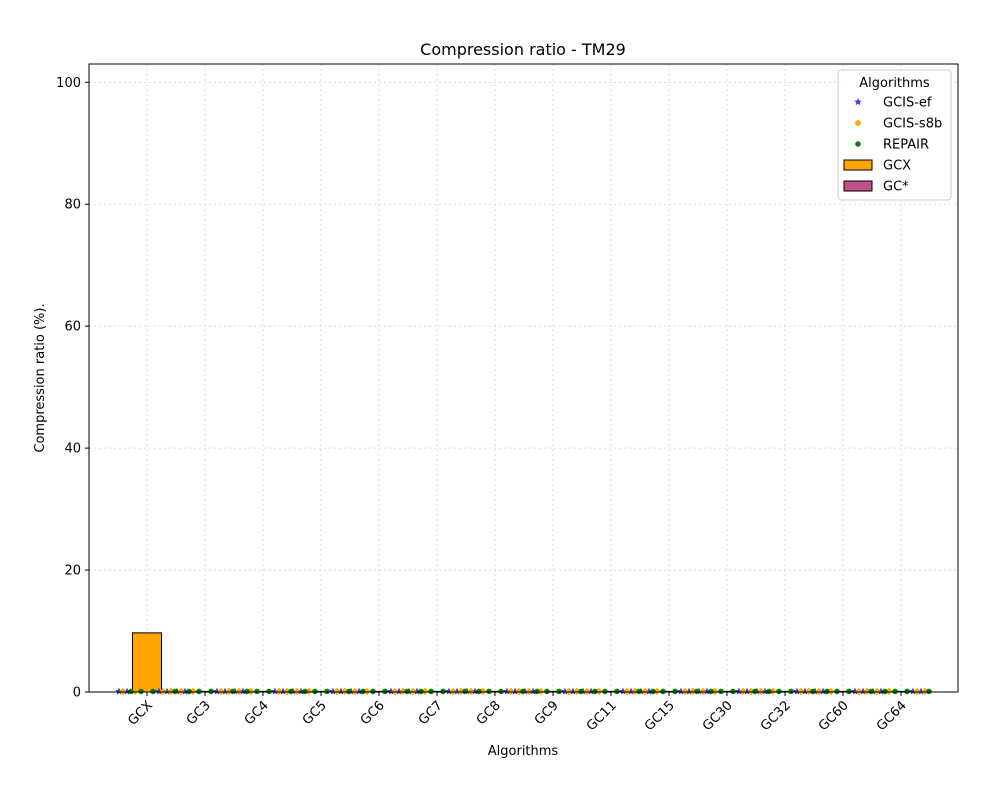 The height and width of the screenshot is (804, 1000). I want to click on legend-label-gcx: GCX, so click(897, 166).